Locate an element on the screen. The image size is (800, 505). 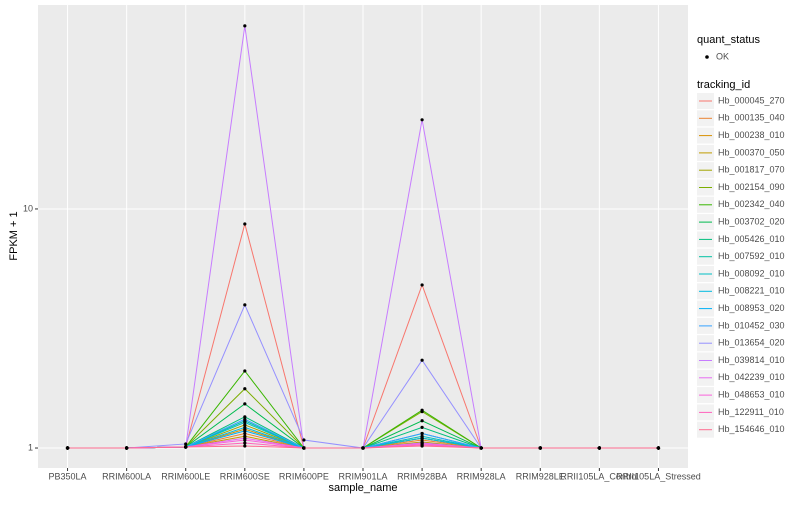
x-tick-label: RRIM928LE is located at coordinates (540, 476).